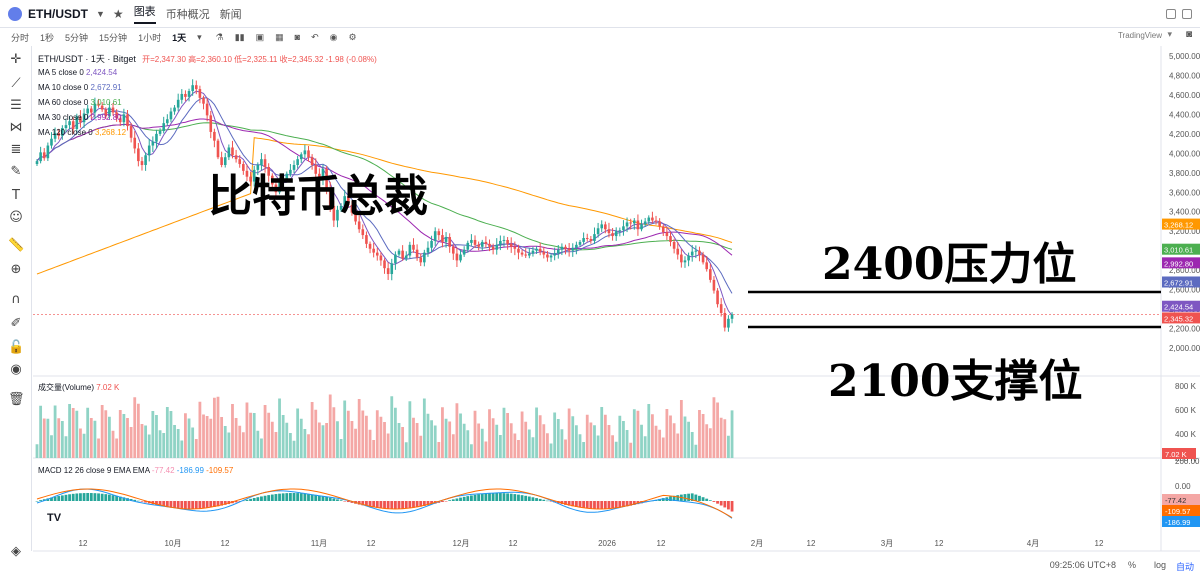 This screenshot has width=1200, height=575. What do you see at coordinates (1159, 565) in the screenshot?
I see `log-toggle: log` at bounding box center [1159, 565].